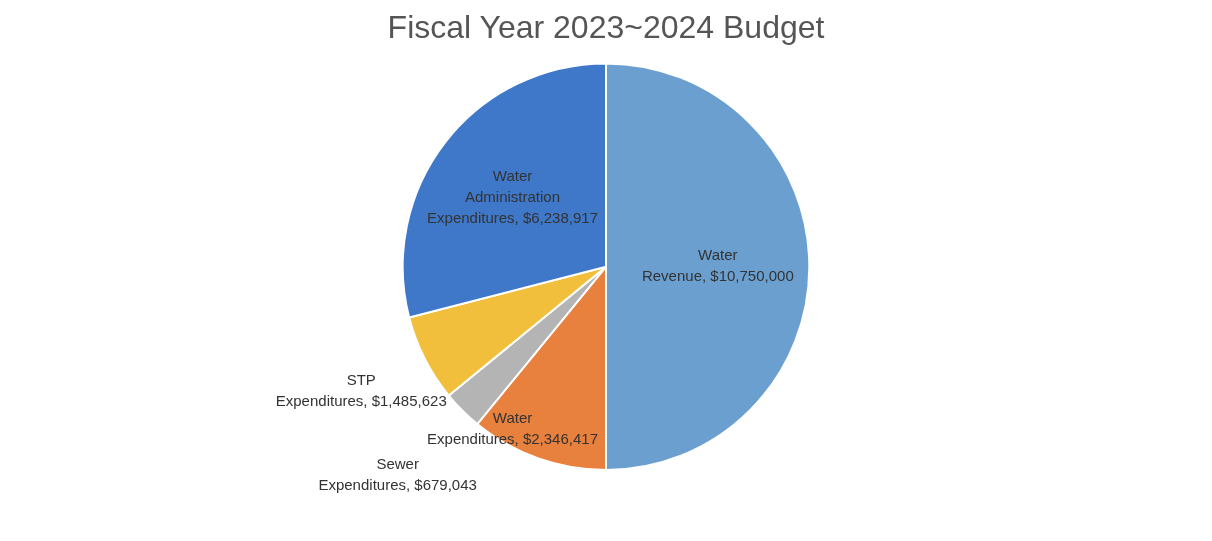  Describe the element at coordinates (717, 265) in the screenshot. I see `slice-label: Water Revenue, $10,750,000` at that location.